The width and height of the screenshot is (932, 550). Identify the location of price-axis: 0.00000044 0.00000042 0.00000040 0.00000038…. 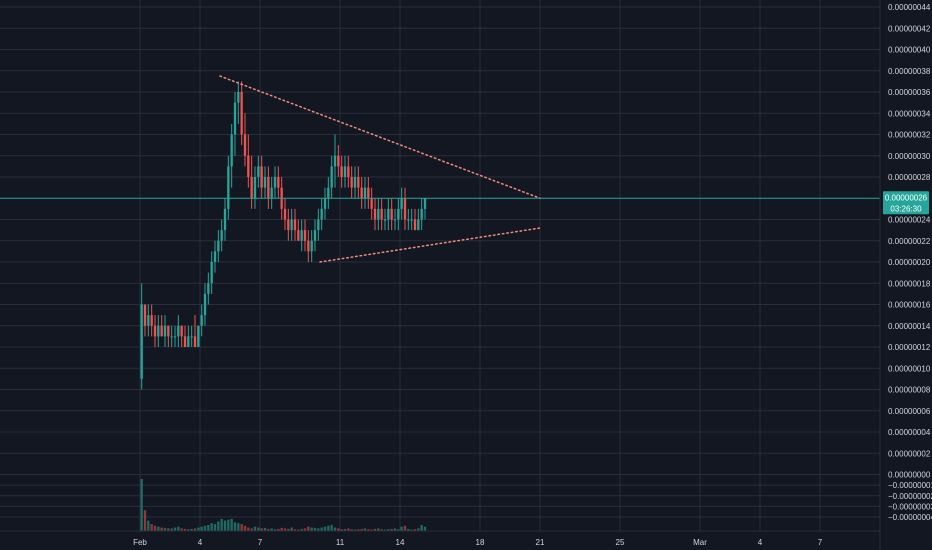
(910, 262).